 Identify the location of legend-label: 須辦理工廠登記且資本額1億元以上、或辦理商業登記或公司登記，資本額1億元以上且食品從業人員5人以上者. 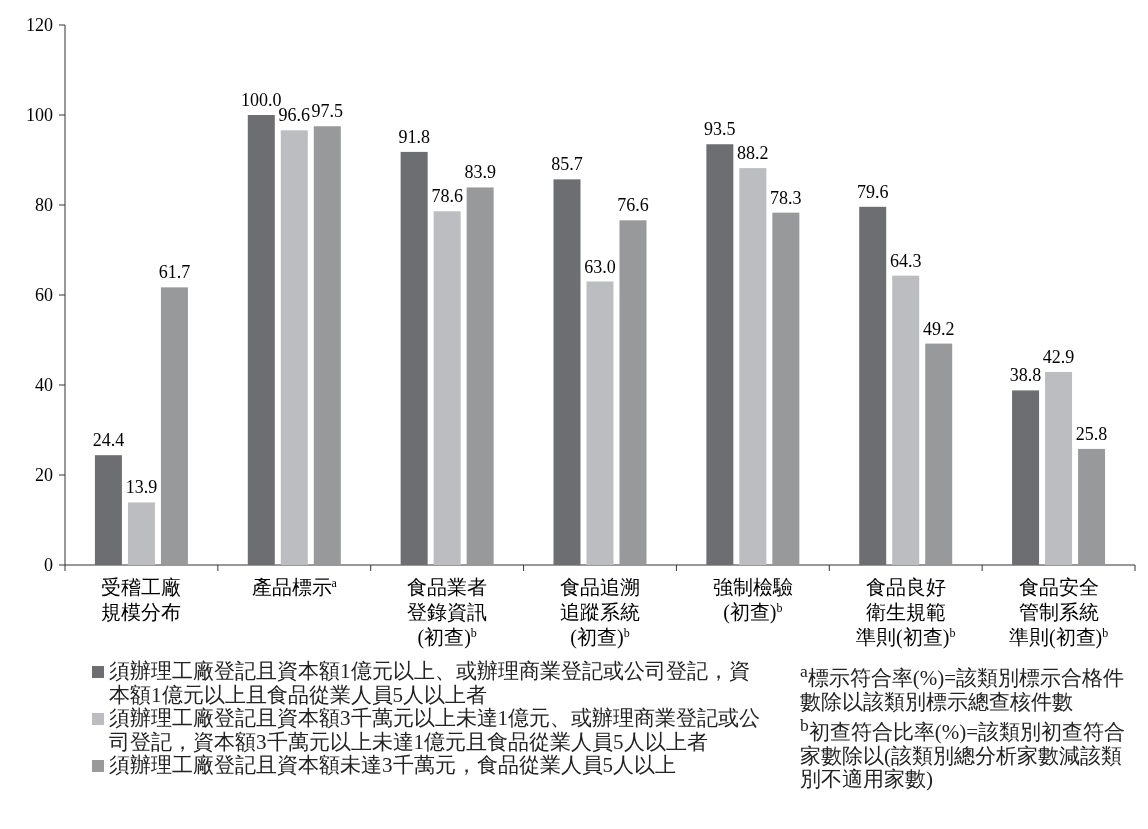
(429, 683).